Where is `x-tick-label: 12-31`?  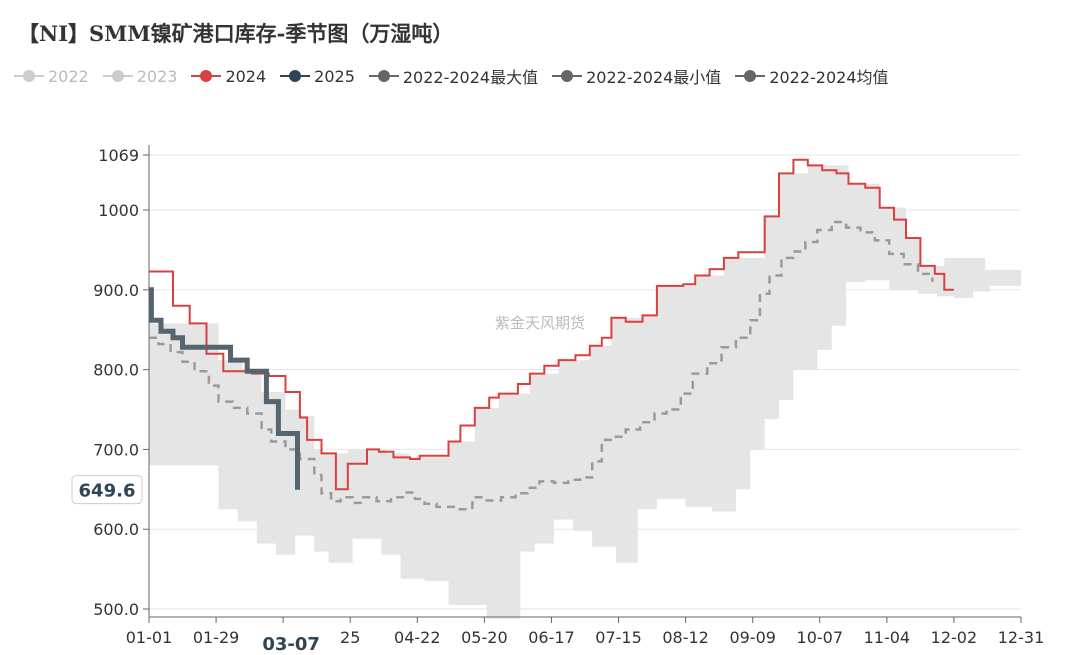
x-tick-label: 12-31 is located at coordinates (1021, 637).